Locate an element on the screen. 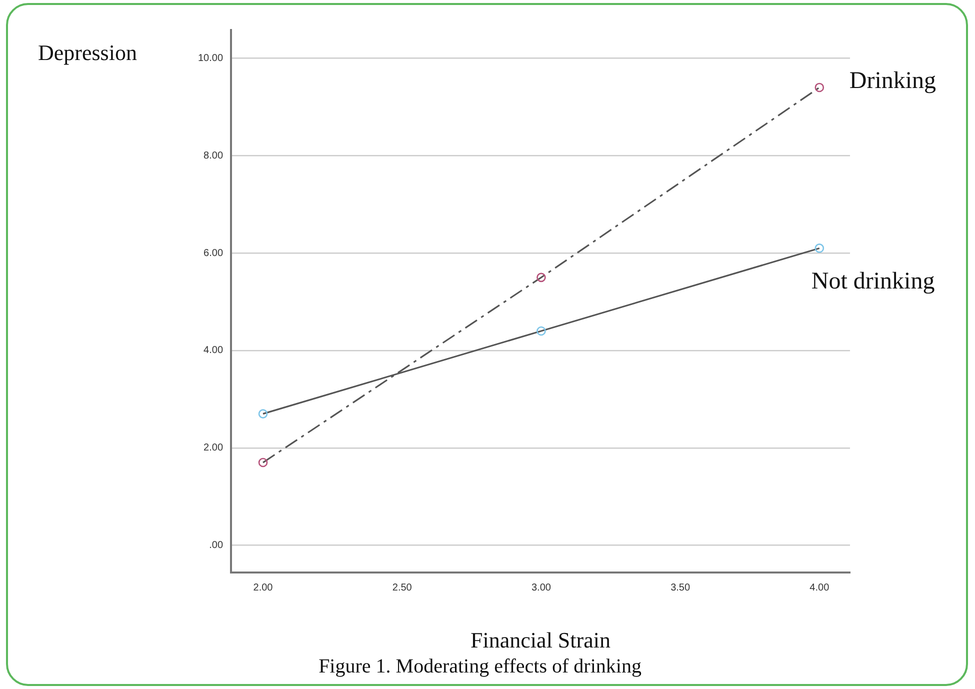 The height and width of the screenshot is (689, 975). y-tick-label: 2.00 is located at coordinates (214, 448).